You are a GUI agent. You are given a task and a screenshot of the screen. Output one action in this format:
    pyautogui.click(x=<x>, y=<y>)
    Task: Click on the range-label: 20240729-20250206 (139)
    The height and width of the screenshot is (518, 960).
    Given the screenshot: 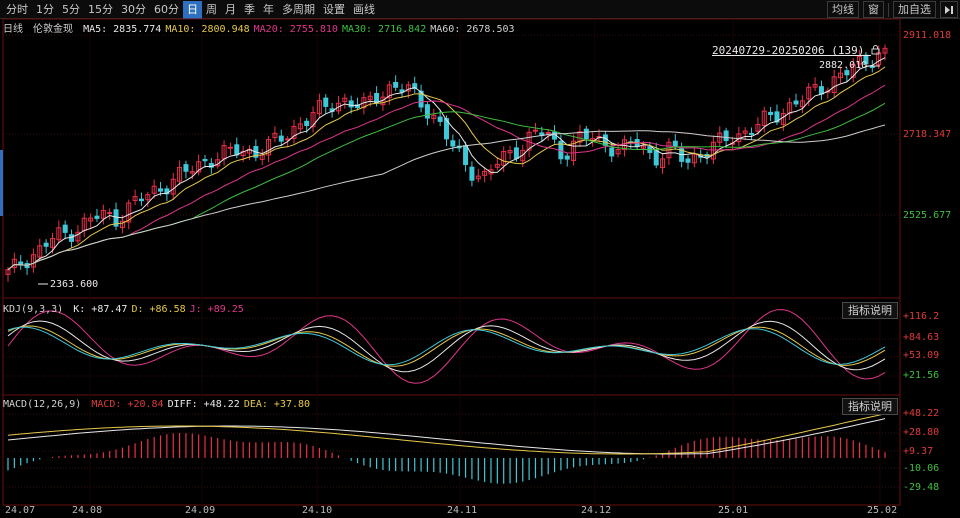 What is the action you would take?
    pyautogui.click(x=796, y=50)
    